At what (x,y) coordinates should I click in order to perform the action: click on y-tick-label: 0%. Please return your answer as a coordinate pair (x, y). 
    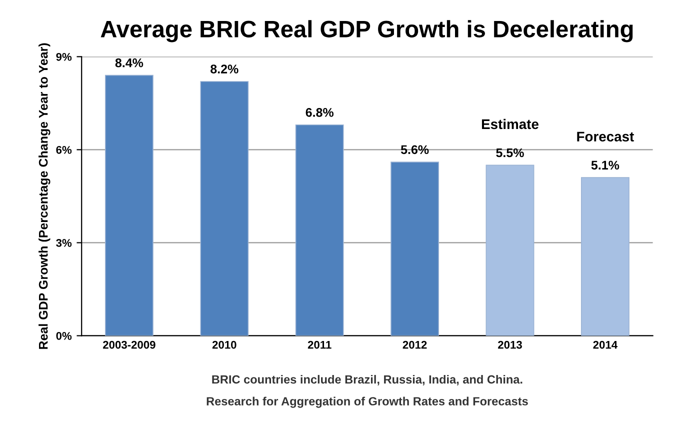
    Looking at the image, I should click on (64, 336).